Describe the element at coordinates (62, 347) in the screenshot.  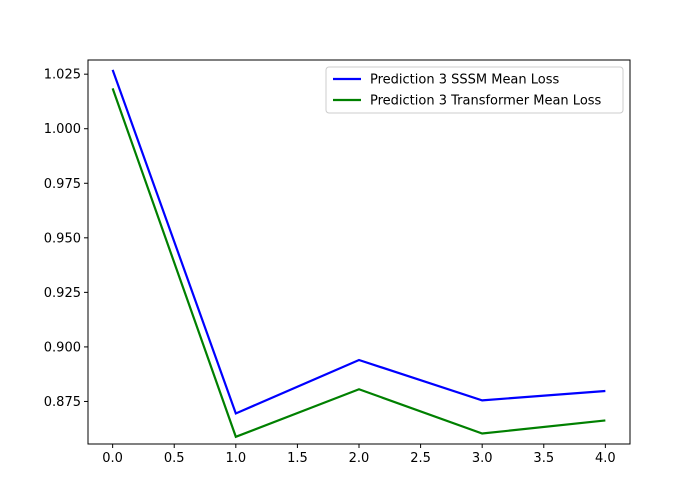
I see `y-tick-label: 0.900` at that location.